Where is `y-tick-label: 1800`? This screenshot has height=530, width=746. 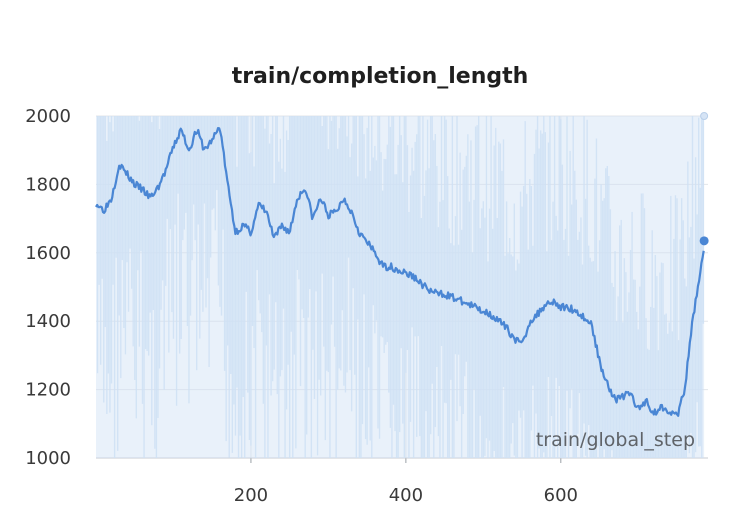
y-tick-label: 1800 is located at coordinates (48, 184).